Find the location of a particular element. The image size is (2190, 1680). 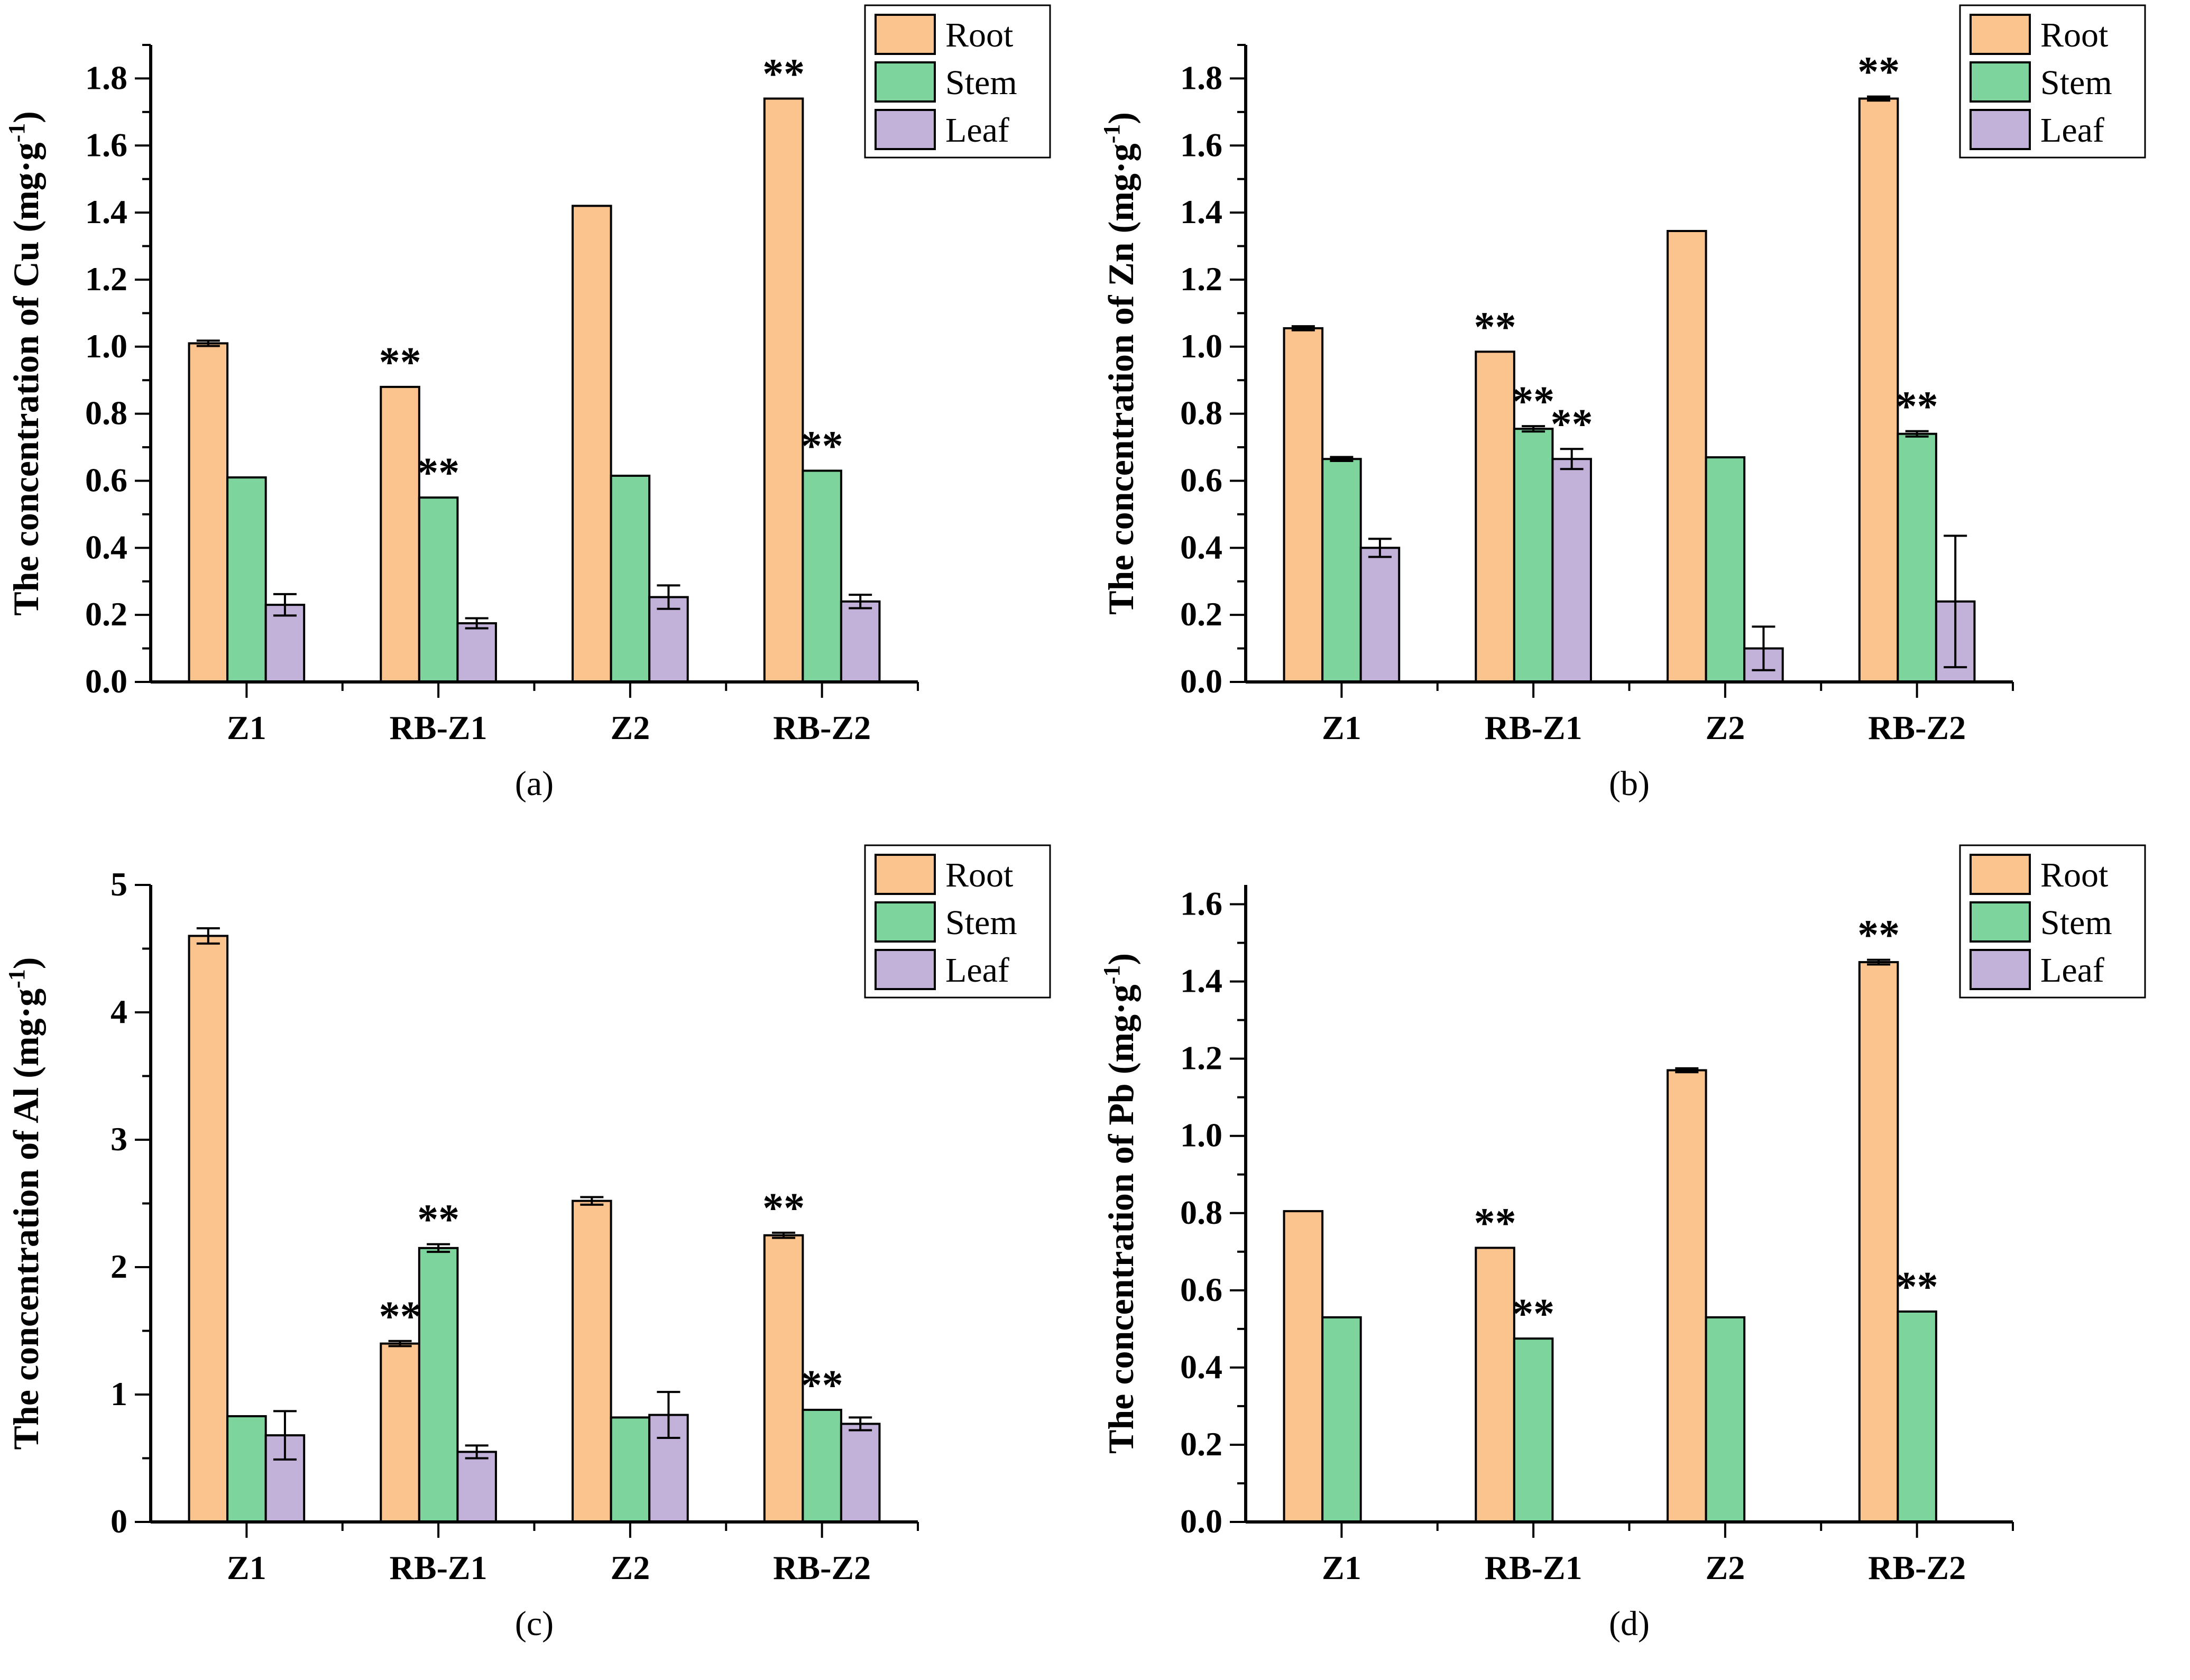

bars: ****** **** is located at coordinates (1629, 366).